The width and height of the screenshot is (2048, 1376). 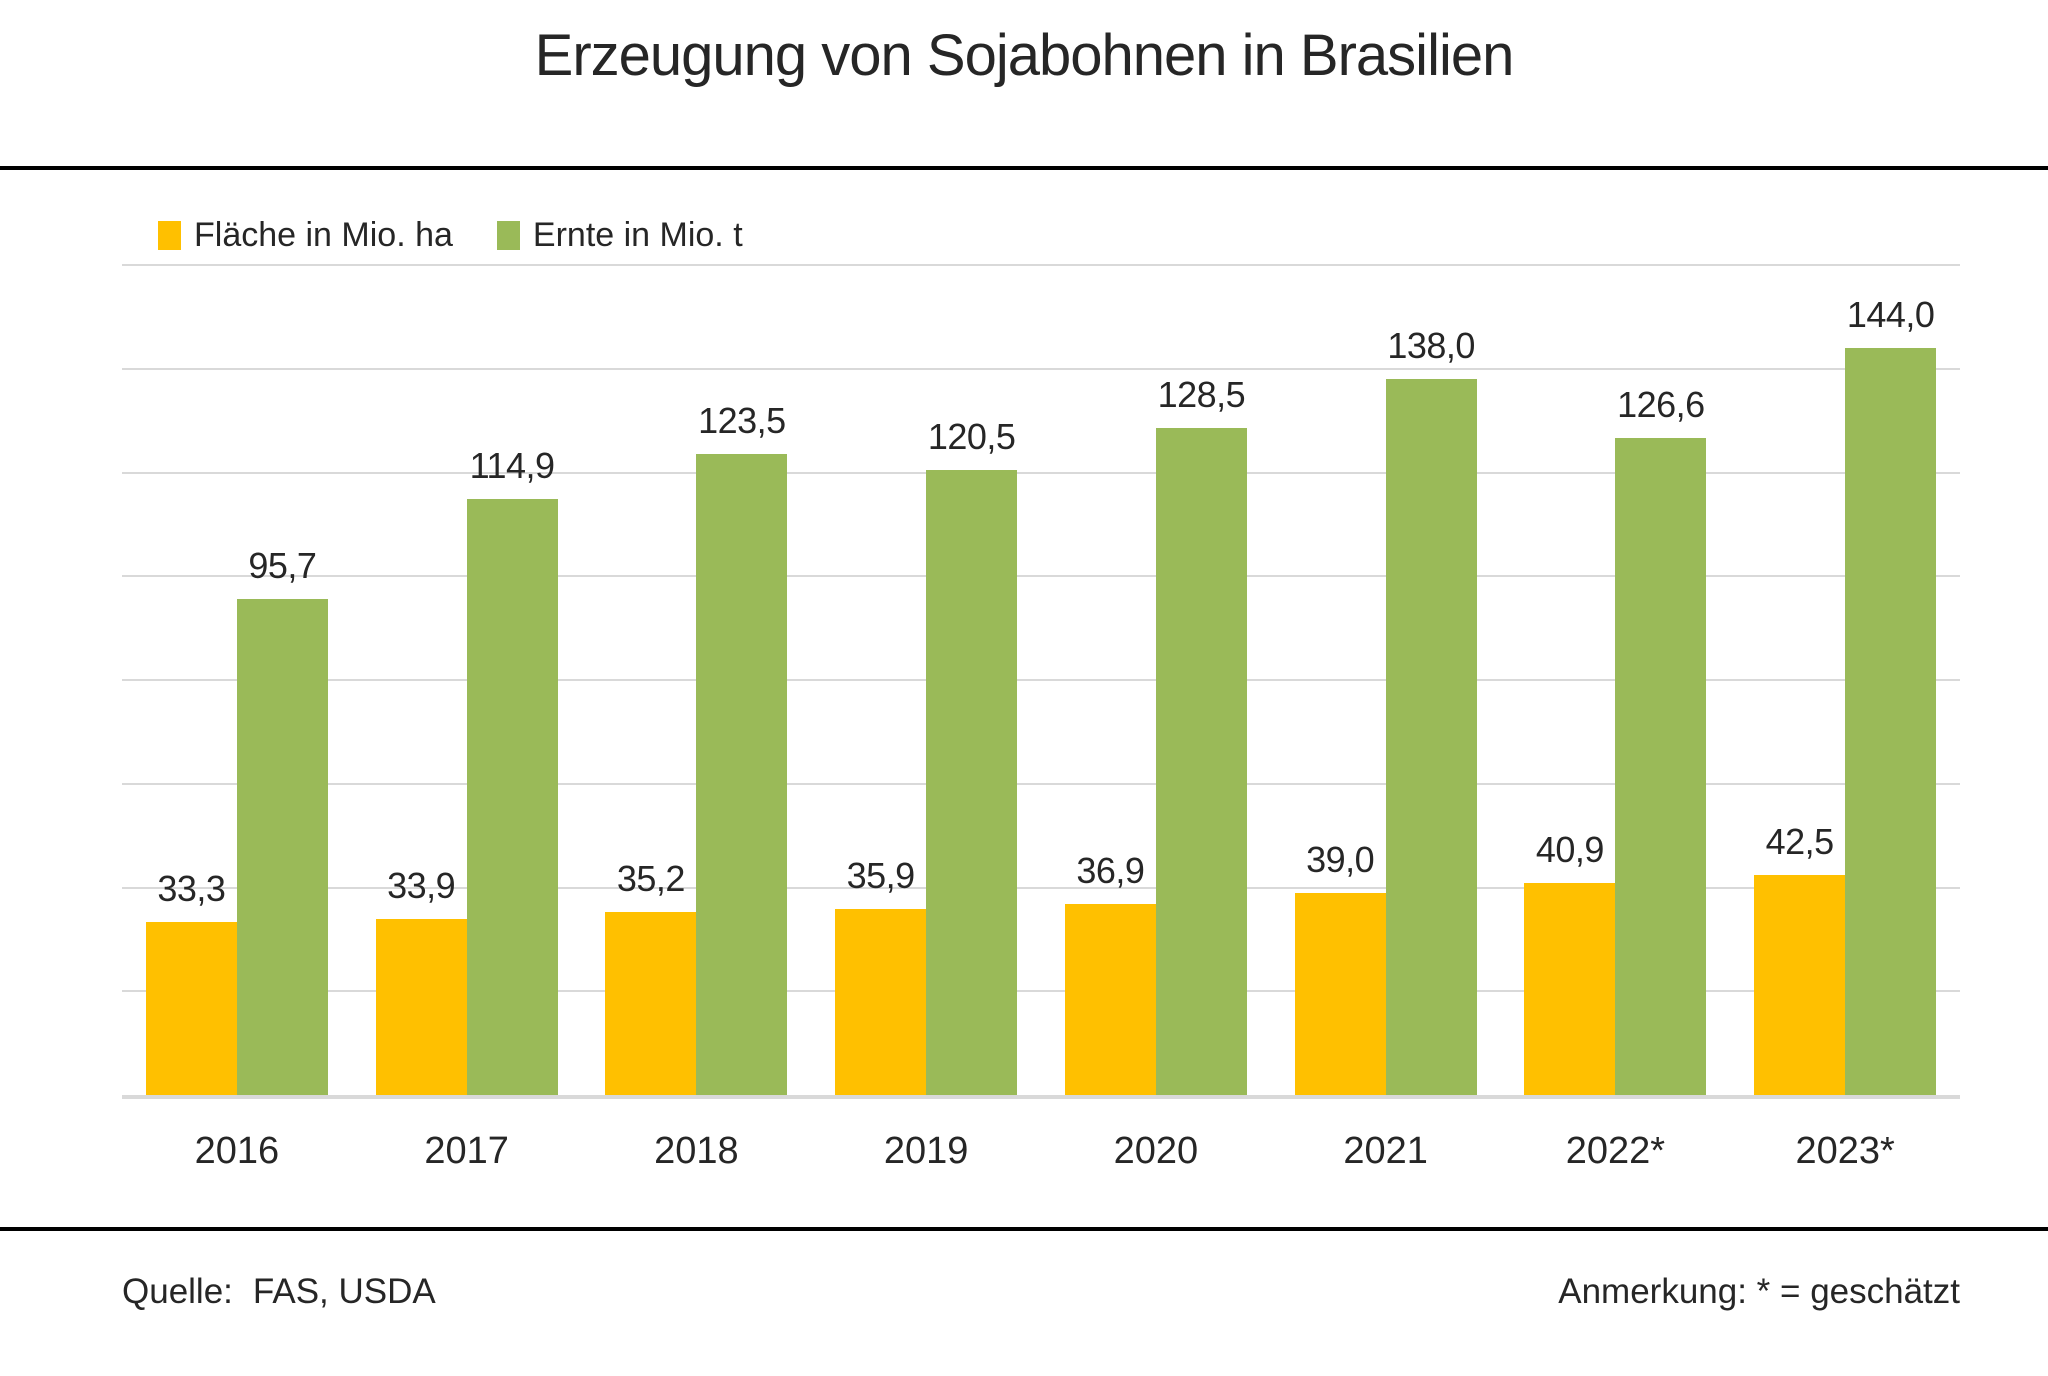 What do you see at coordinates (742, 774) in the screenshot?
I see `bar-ernte-2018` at bounding box center [742, 774].